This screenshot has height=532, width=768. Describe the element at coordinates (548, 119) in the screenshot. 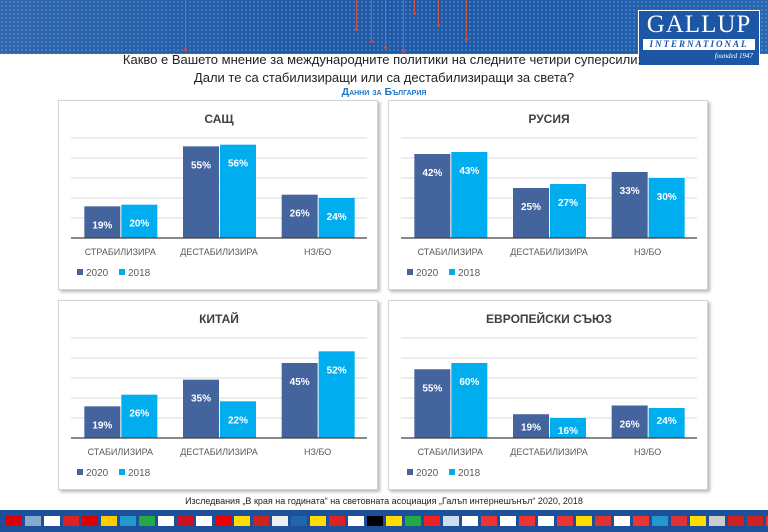

I see `chart-title: РУСИЯ` at that location.